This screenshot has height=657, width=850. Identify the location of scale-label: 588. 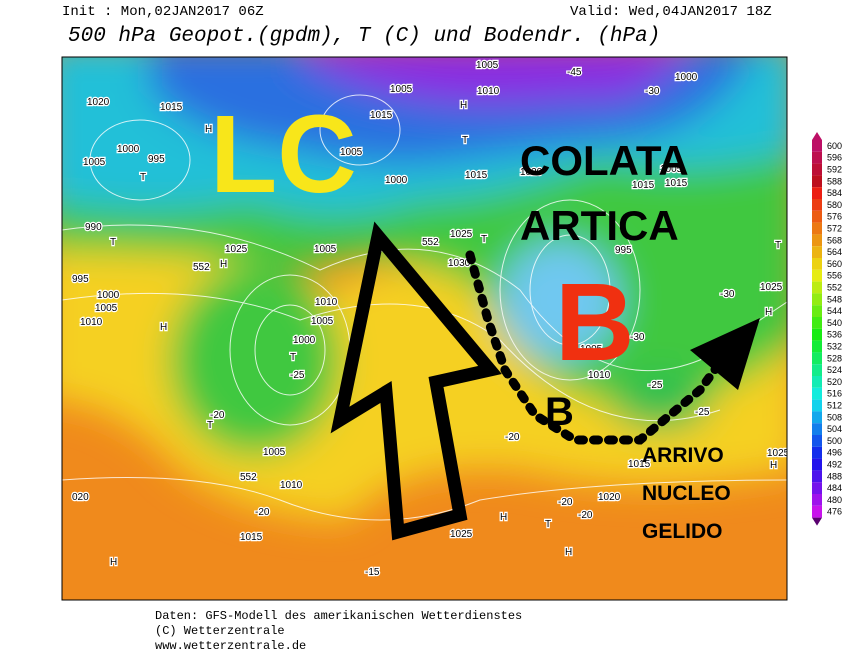
(834, 181).